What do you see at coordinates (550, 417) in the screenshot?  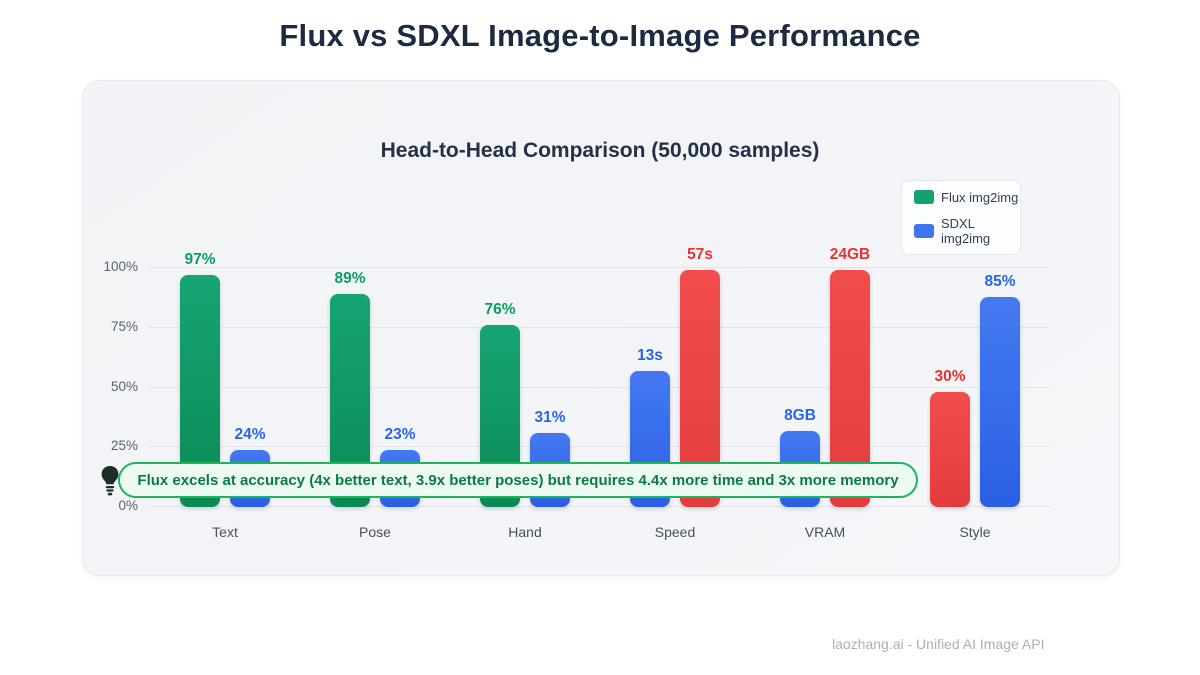 I see `bar-value-label: 31%` at bounding box center [550, 417].